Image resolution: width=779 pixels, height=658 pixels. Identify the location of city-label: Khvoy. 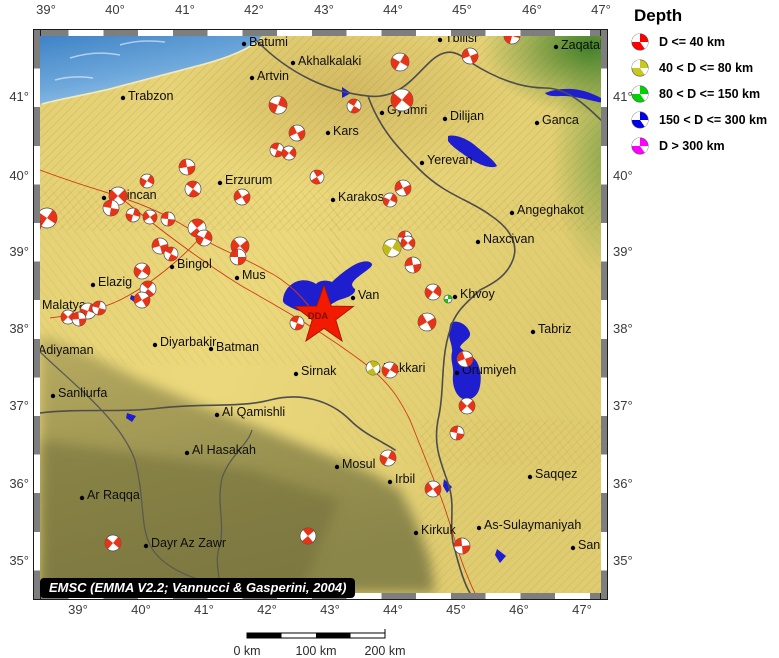
(477, 294).